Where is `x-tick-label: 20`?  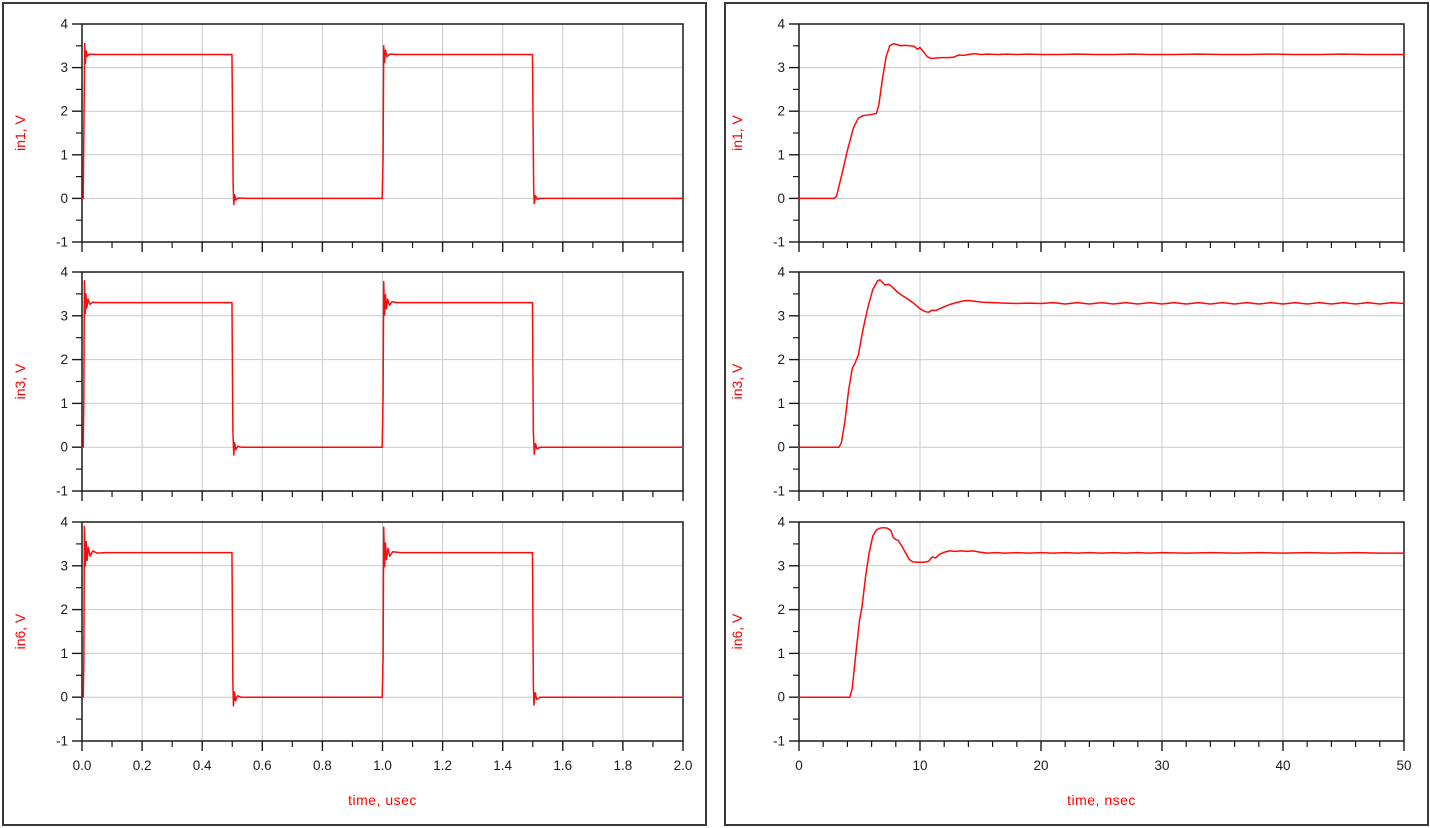
x-tick-label: 20 is located at coordinates (1040, 765).